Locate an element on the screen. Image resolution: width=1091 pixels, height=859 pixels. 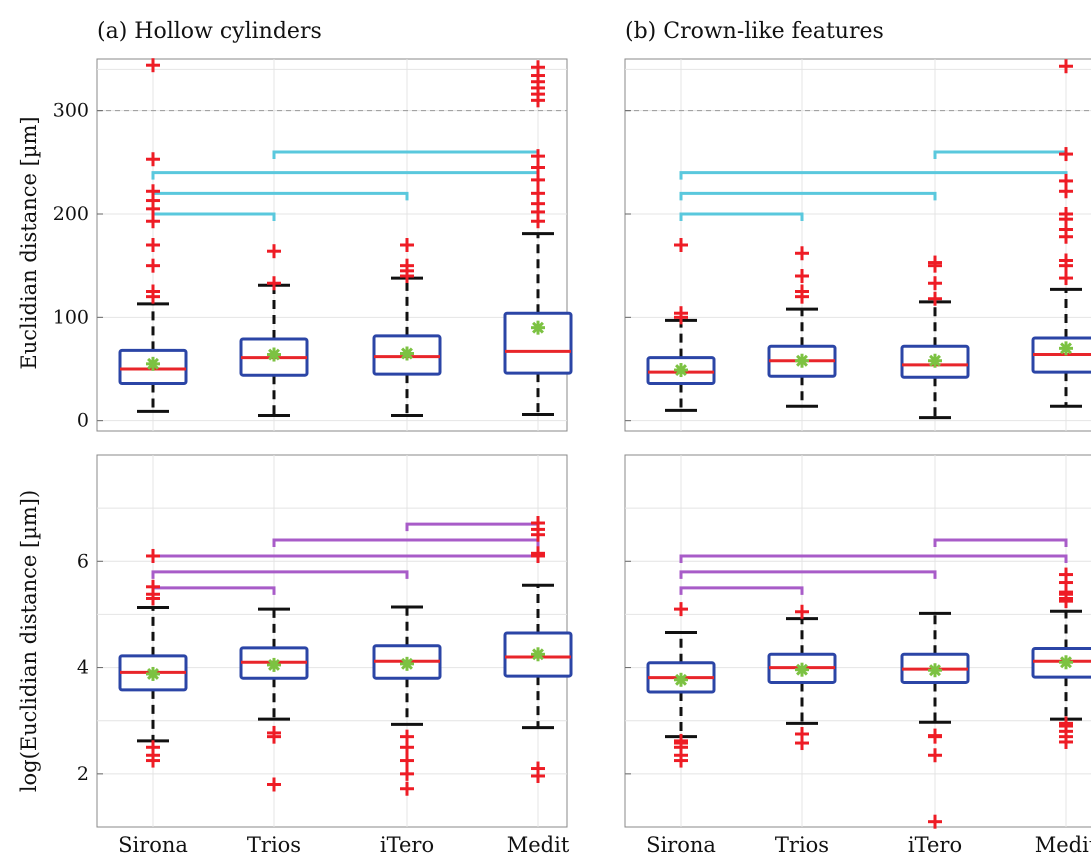
y-tick-label: 4 is located at coordinates (83, 668).